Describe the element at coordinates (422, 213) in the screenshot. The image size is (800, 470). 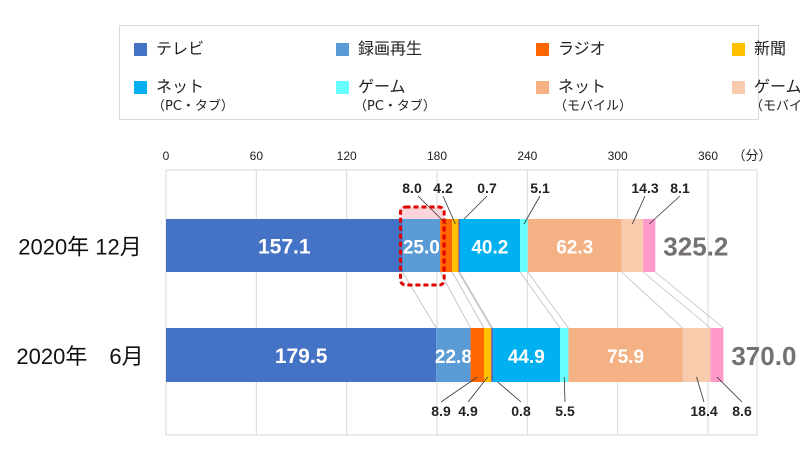
I see `highlight-fill` at that location.